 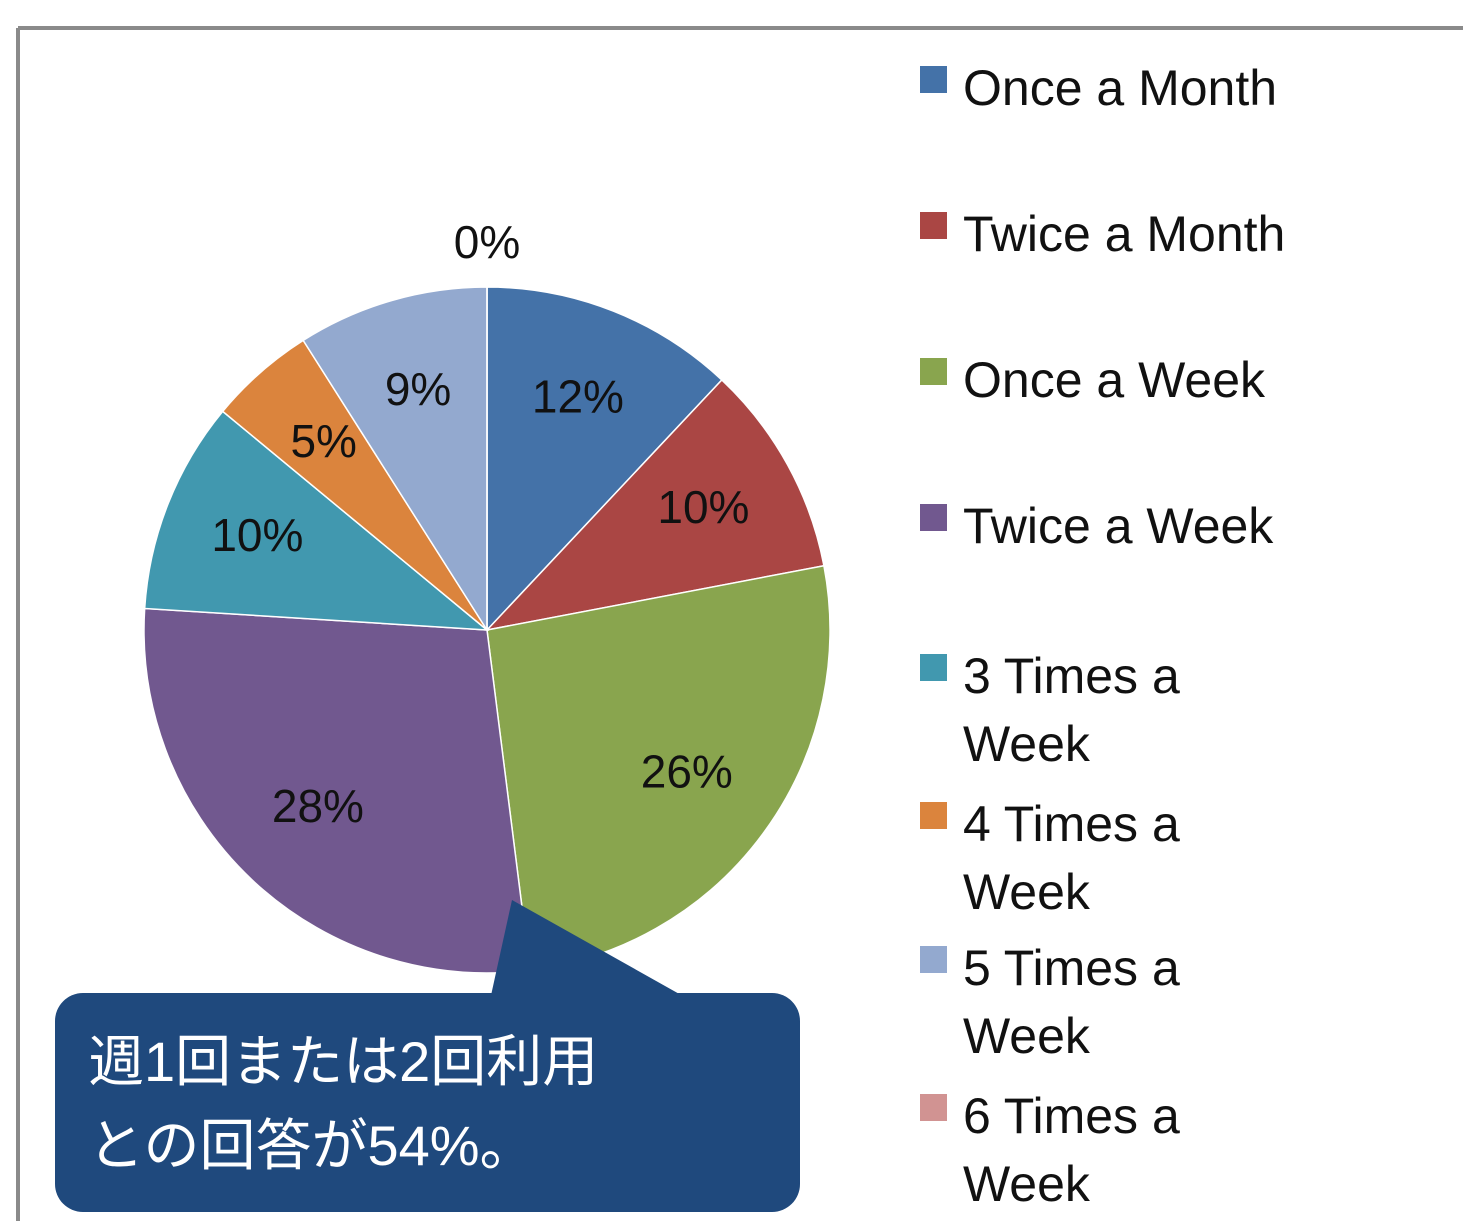 I want to click on legend-entry: Twice a Week, so click(x=1151, y=526).